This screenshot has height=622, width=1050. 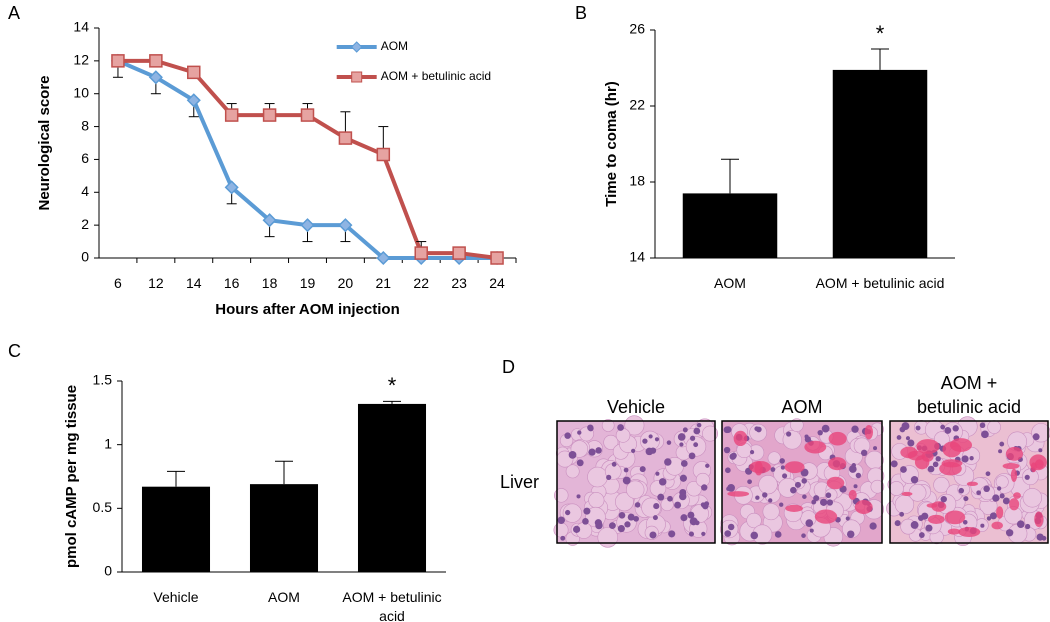 What do you see at coordinates (459, 283) in the screenshot?
I see `x-tick-label: 23` at bounding box center [459, 283].